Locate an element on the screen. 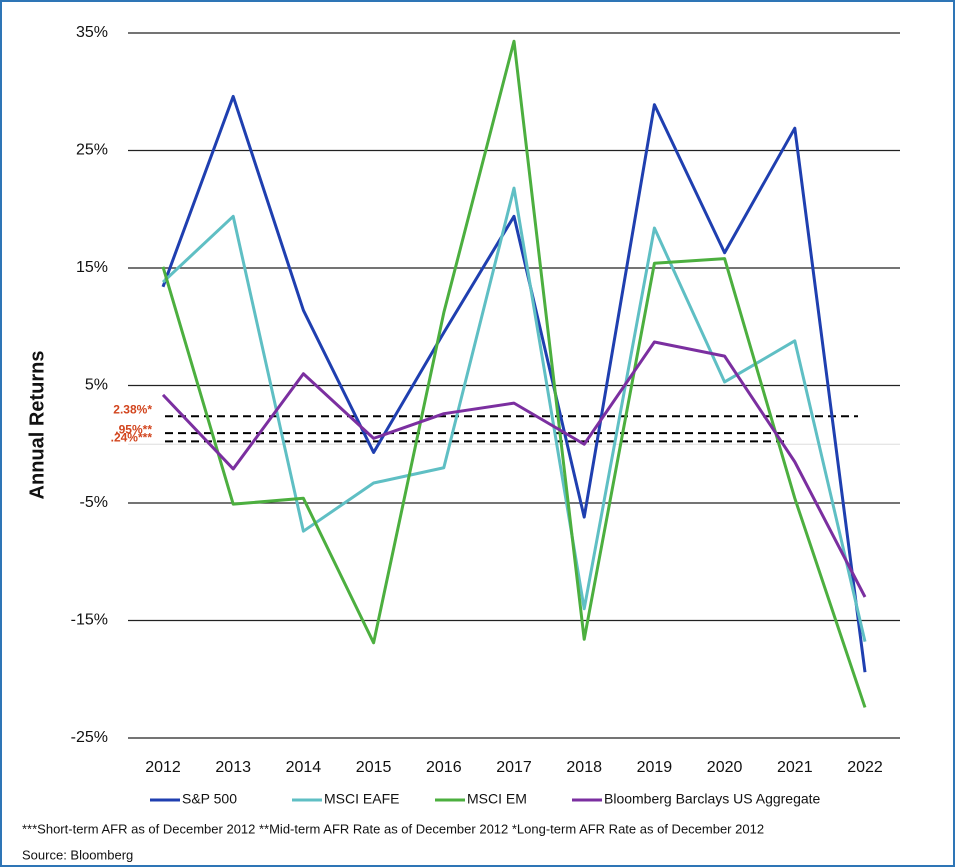 This screenshot has height=867, width=955. x-tick-label: 2019 is located at coordinates (655, 767).